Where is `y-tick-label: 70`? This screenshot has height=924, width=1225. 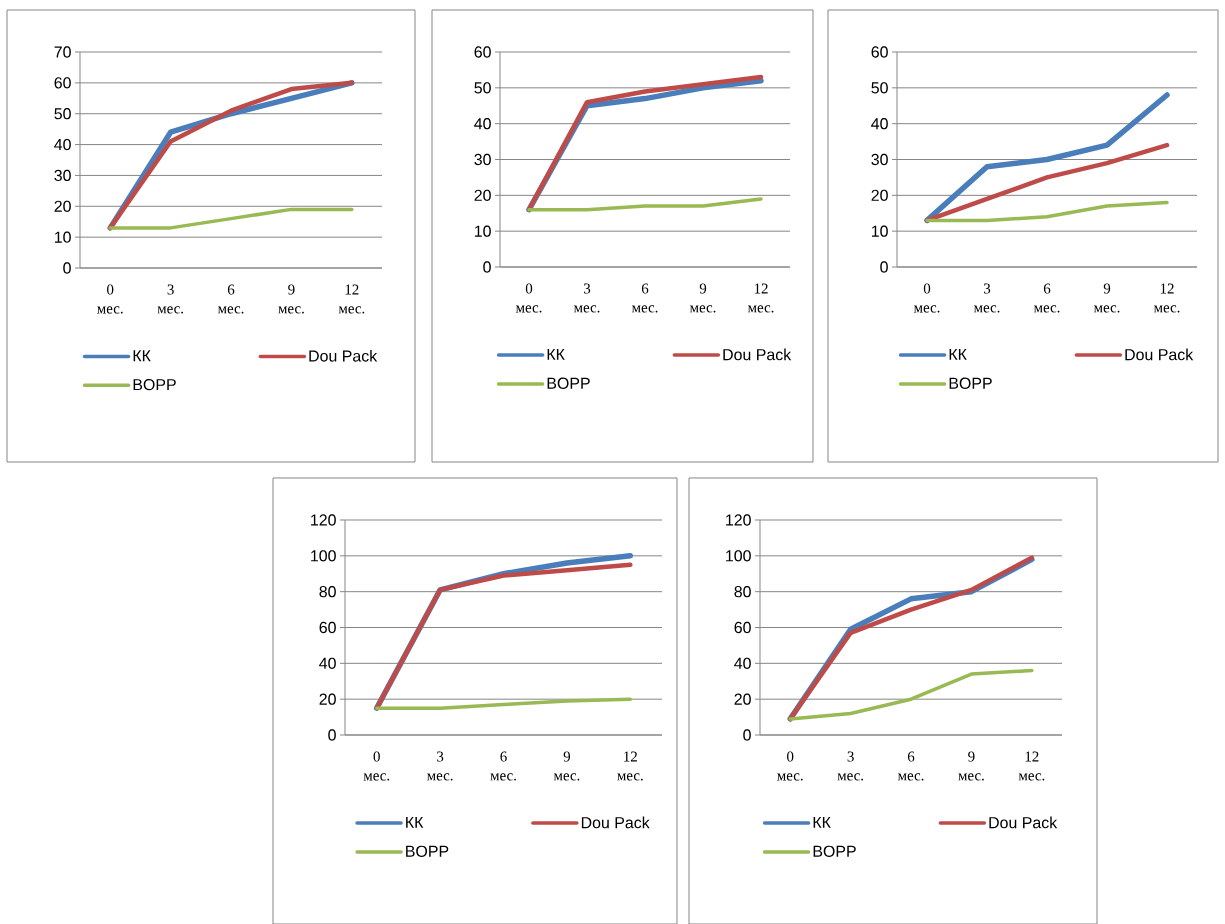
y-tick-label: 70 is located at coordinates (62, 52).